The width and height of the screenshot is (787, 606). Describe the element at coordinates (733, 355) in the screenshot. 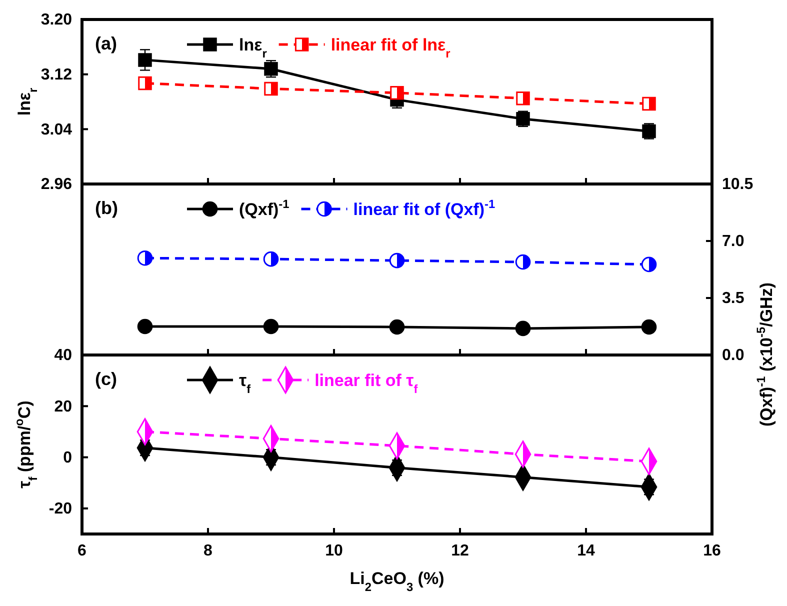

I see `y2-tick-label: 0.0` at that location.